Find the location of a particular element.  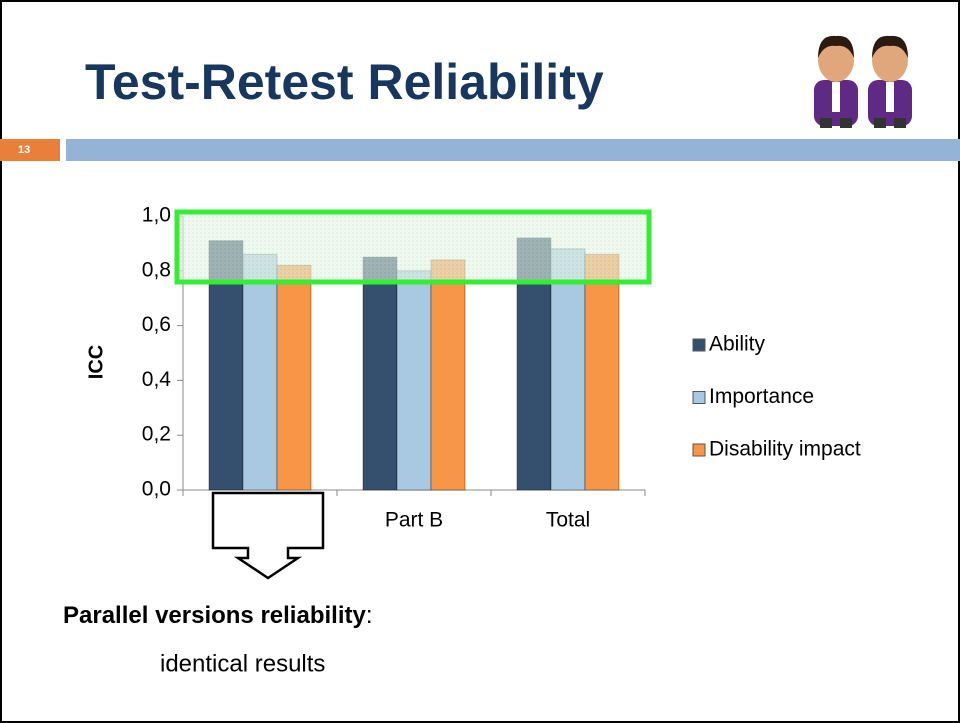

note-bold: Parallel versions reliability is located at coordinates (214, 615).